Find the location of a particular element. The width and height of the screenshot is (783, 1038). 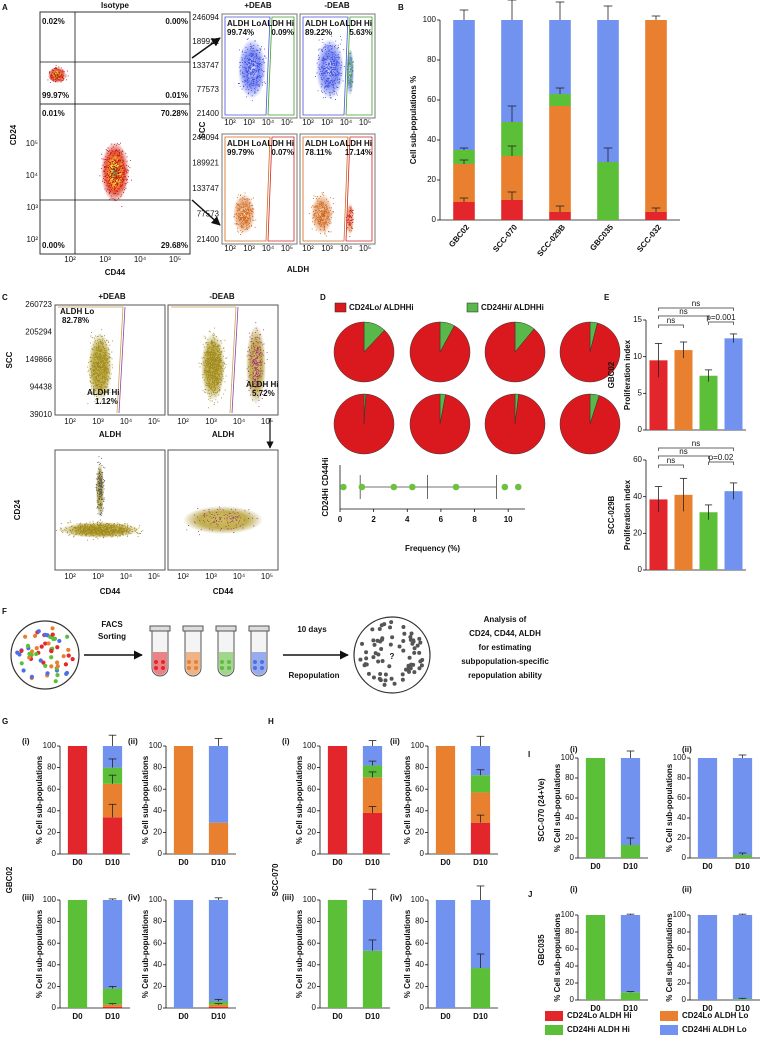

gate-value: 78.11% is located at coordinates (318, 152).